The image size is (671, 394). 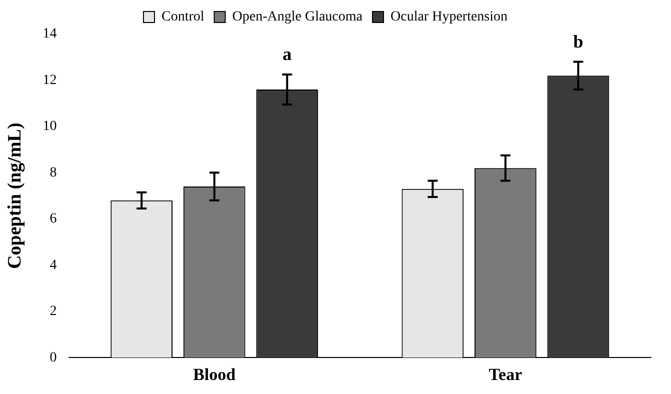 I want to click on y-tick-label: 14, so click(x=49, y=34).